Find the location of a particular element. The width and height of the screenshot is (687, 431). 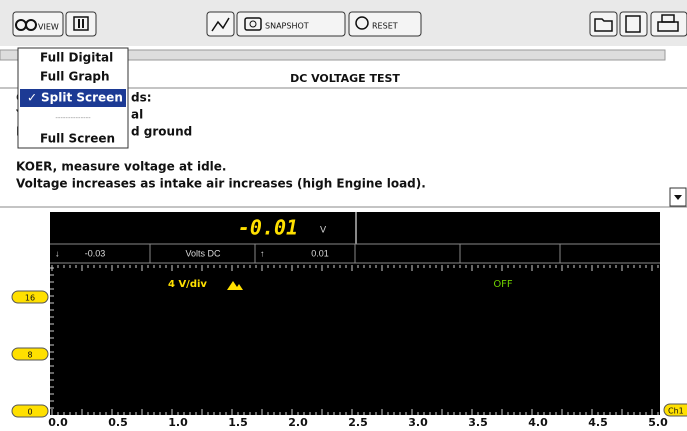

menu-label: Full Digital is located at coordinates (76, 58).